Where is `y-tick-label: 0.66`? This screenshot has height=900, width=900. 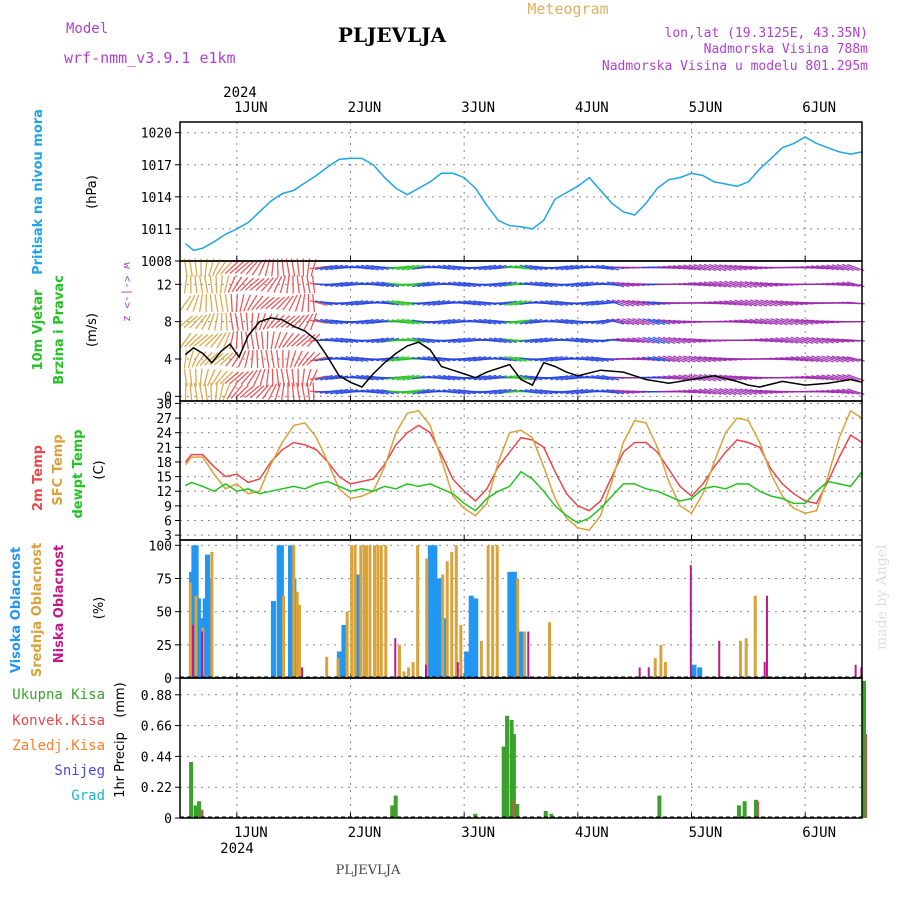
y-tick-label: 0.66 is located at coordinates (156, 727).